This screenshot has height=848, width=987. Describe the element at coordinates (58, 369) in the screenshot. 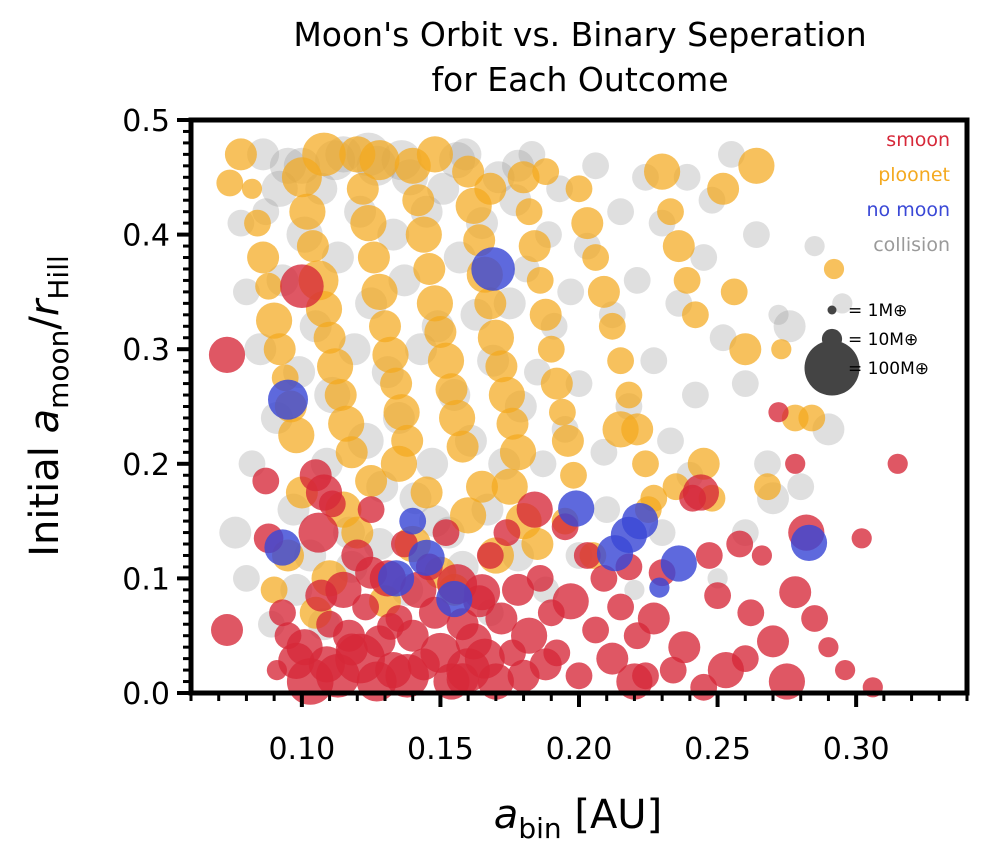

I see `y-axis-label-sub: moon` at that location.